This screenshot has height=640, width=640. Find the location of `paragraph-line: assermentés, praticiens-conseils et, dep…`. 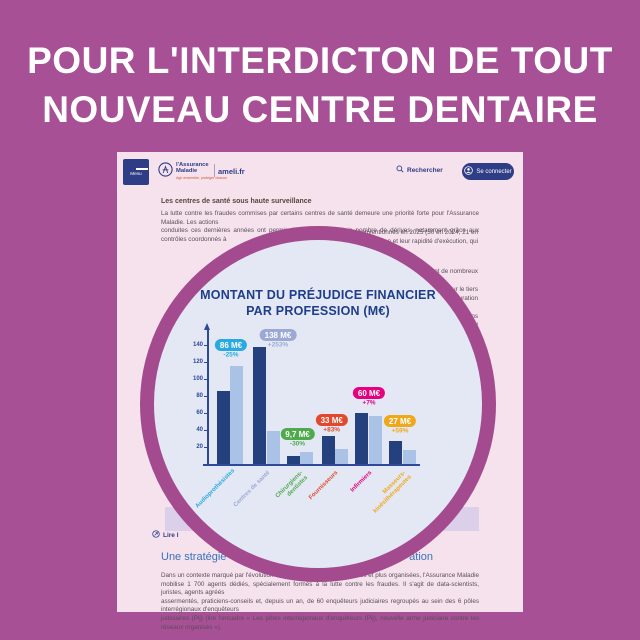

paragraph-line: assermentés, praticiens-conseils et, dep… is located at coordinates (320, 605).